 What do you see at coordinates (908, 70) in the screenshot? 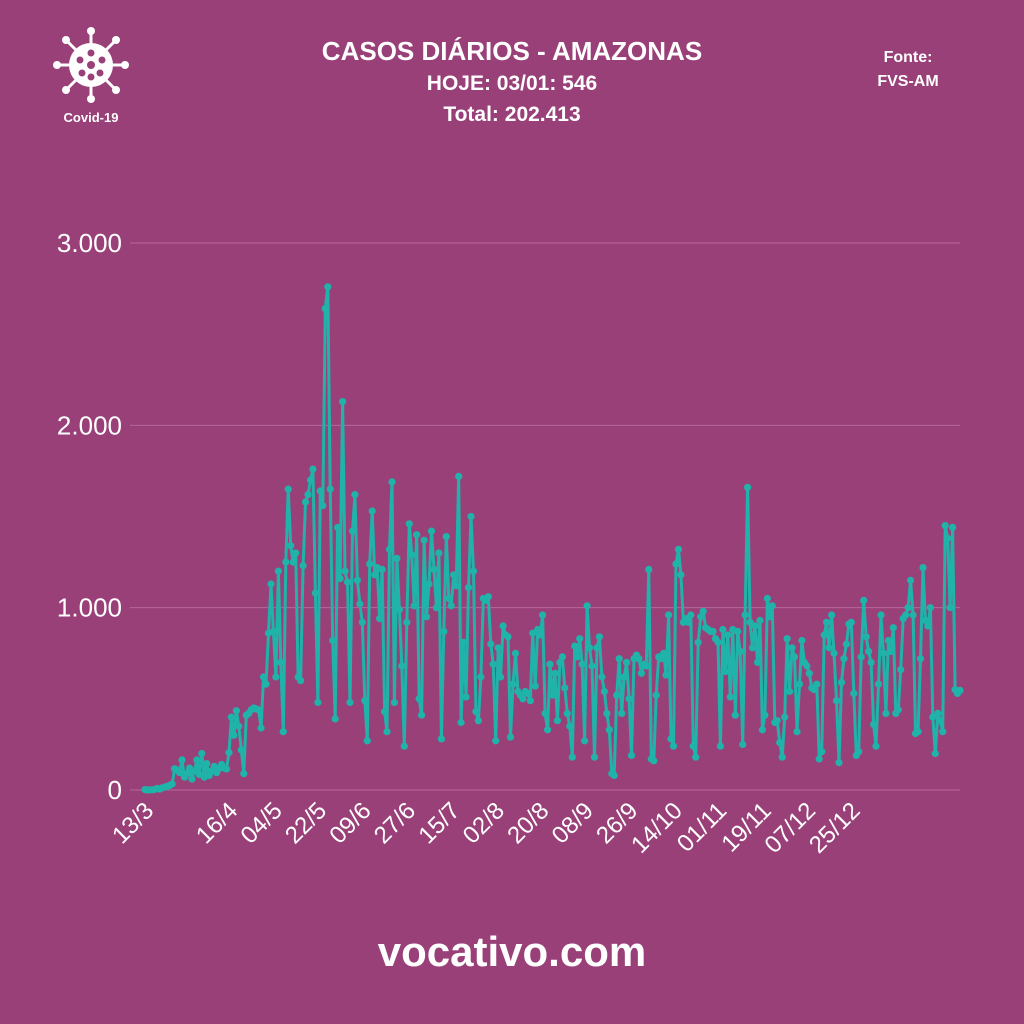
I see `source-note: Fonte: FVS-AM` at bounding box center [908, 70].